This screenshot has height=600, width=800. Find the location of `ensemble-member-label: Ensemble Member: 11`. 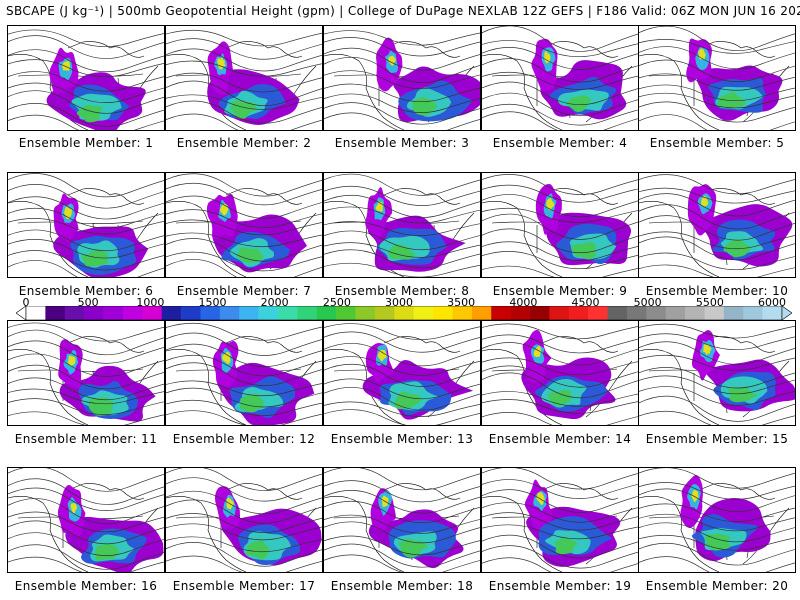

ensemble-member-label: Ensemble Member: 11 is located at coordinates (86, 439).